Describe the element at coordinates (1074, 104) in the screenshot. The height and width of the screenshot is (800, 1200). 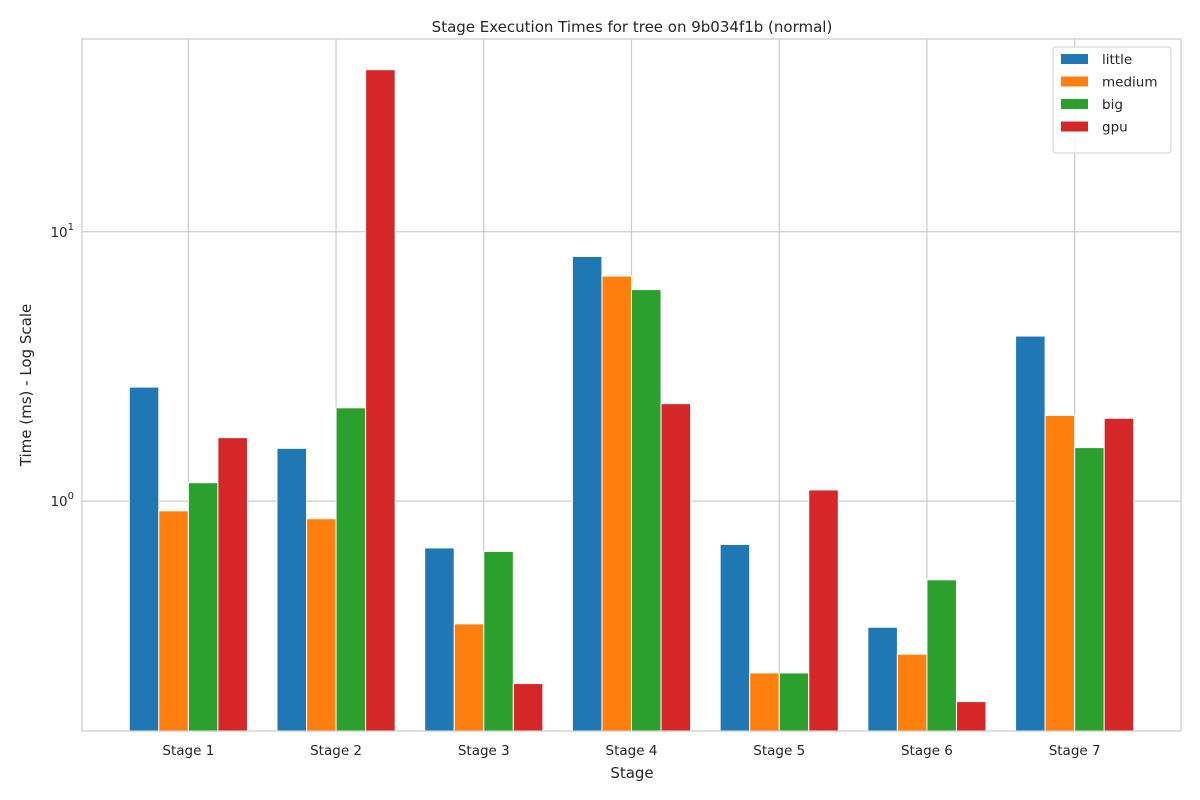
I see `legend-swatch-big` at that location.